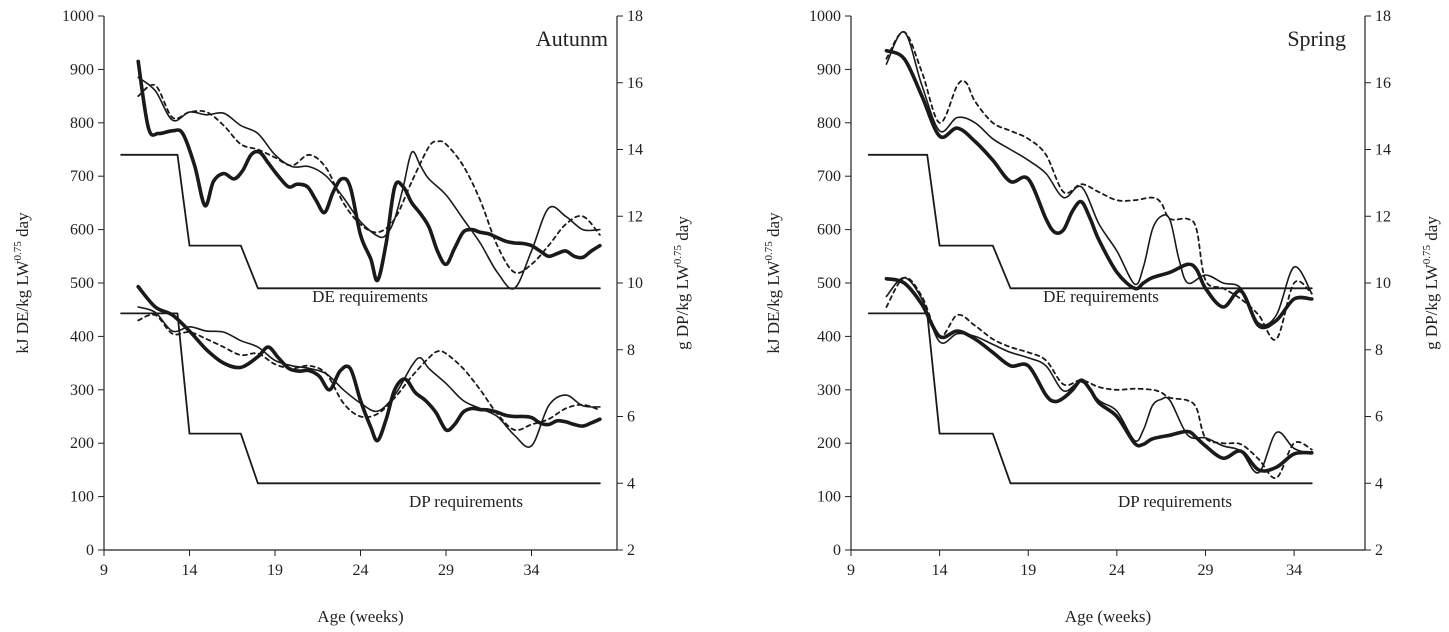  Describe the element at coordinates (1090, 398) in the screenshot. I see `series-dp-requirement-line` at that location.